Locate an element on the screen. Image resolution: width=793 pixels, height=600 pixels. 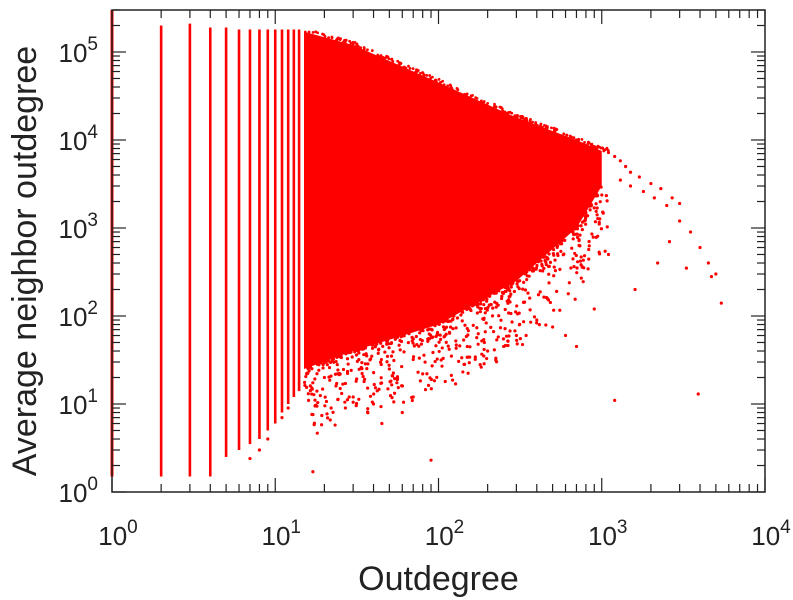
y-tick-label: 10¹ is located at coordinates (79, 403).